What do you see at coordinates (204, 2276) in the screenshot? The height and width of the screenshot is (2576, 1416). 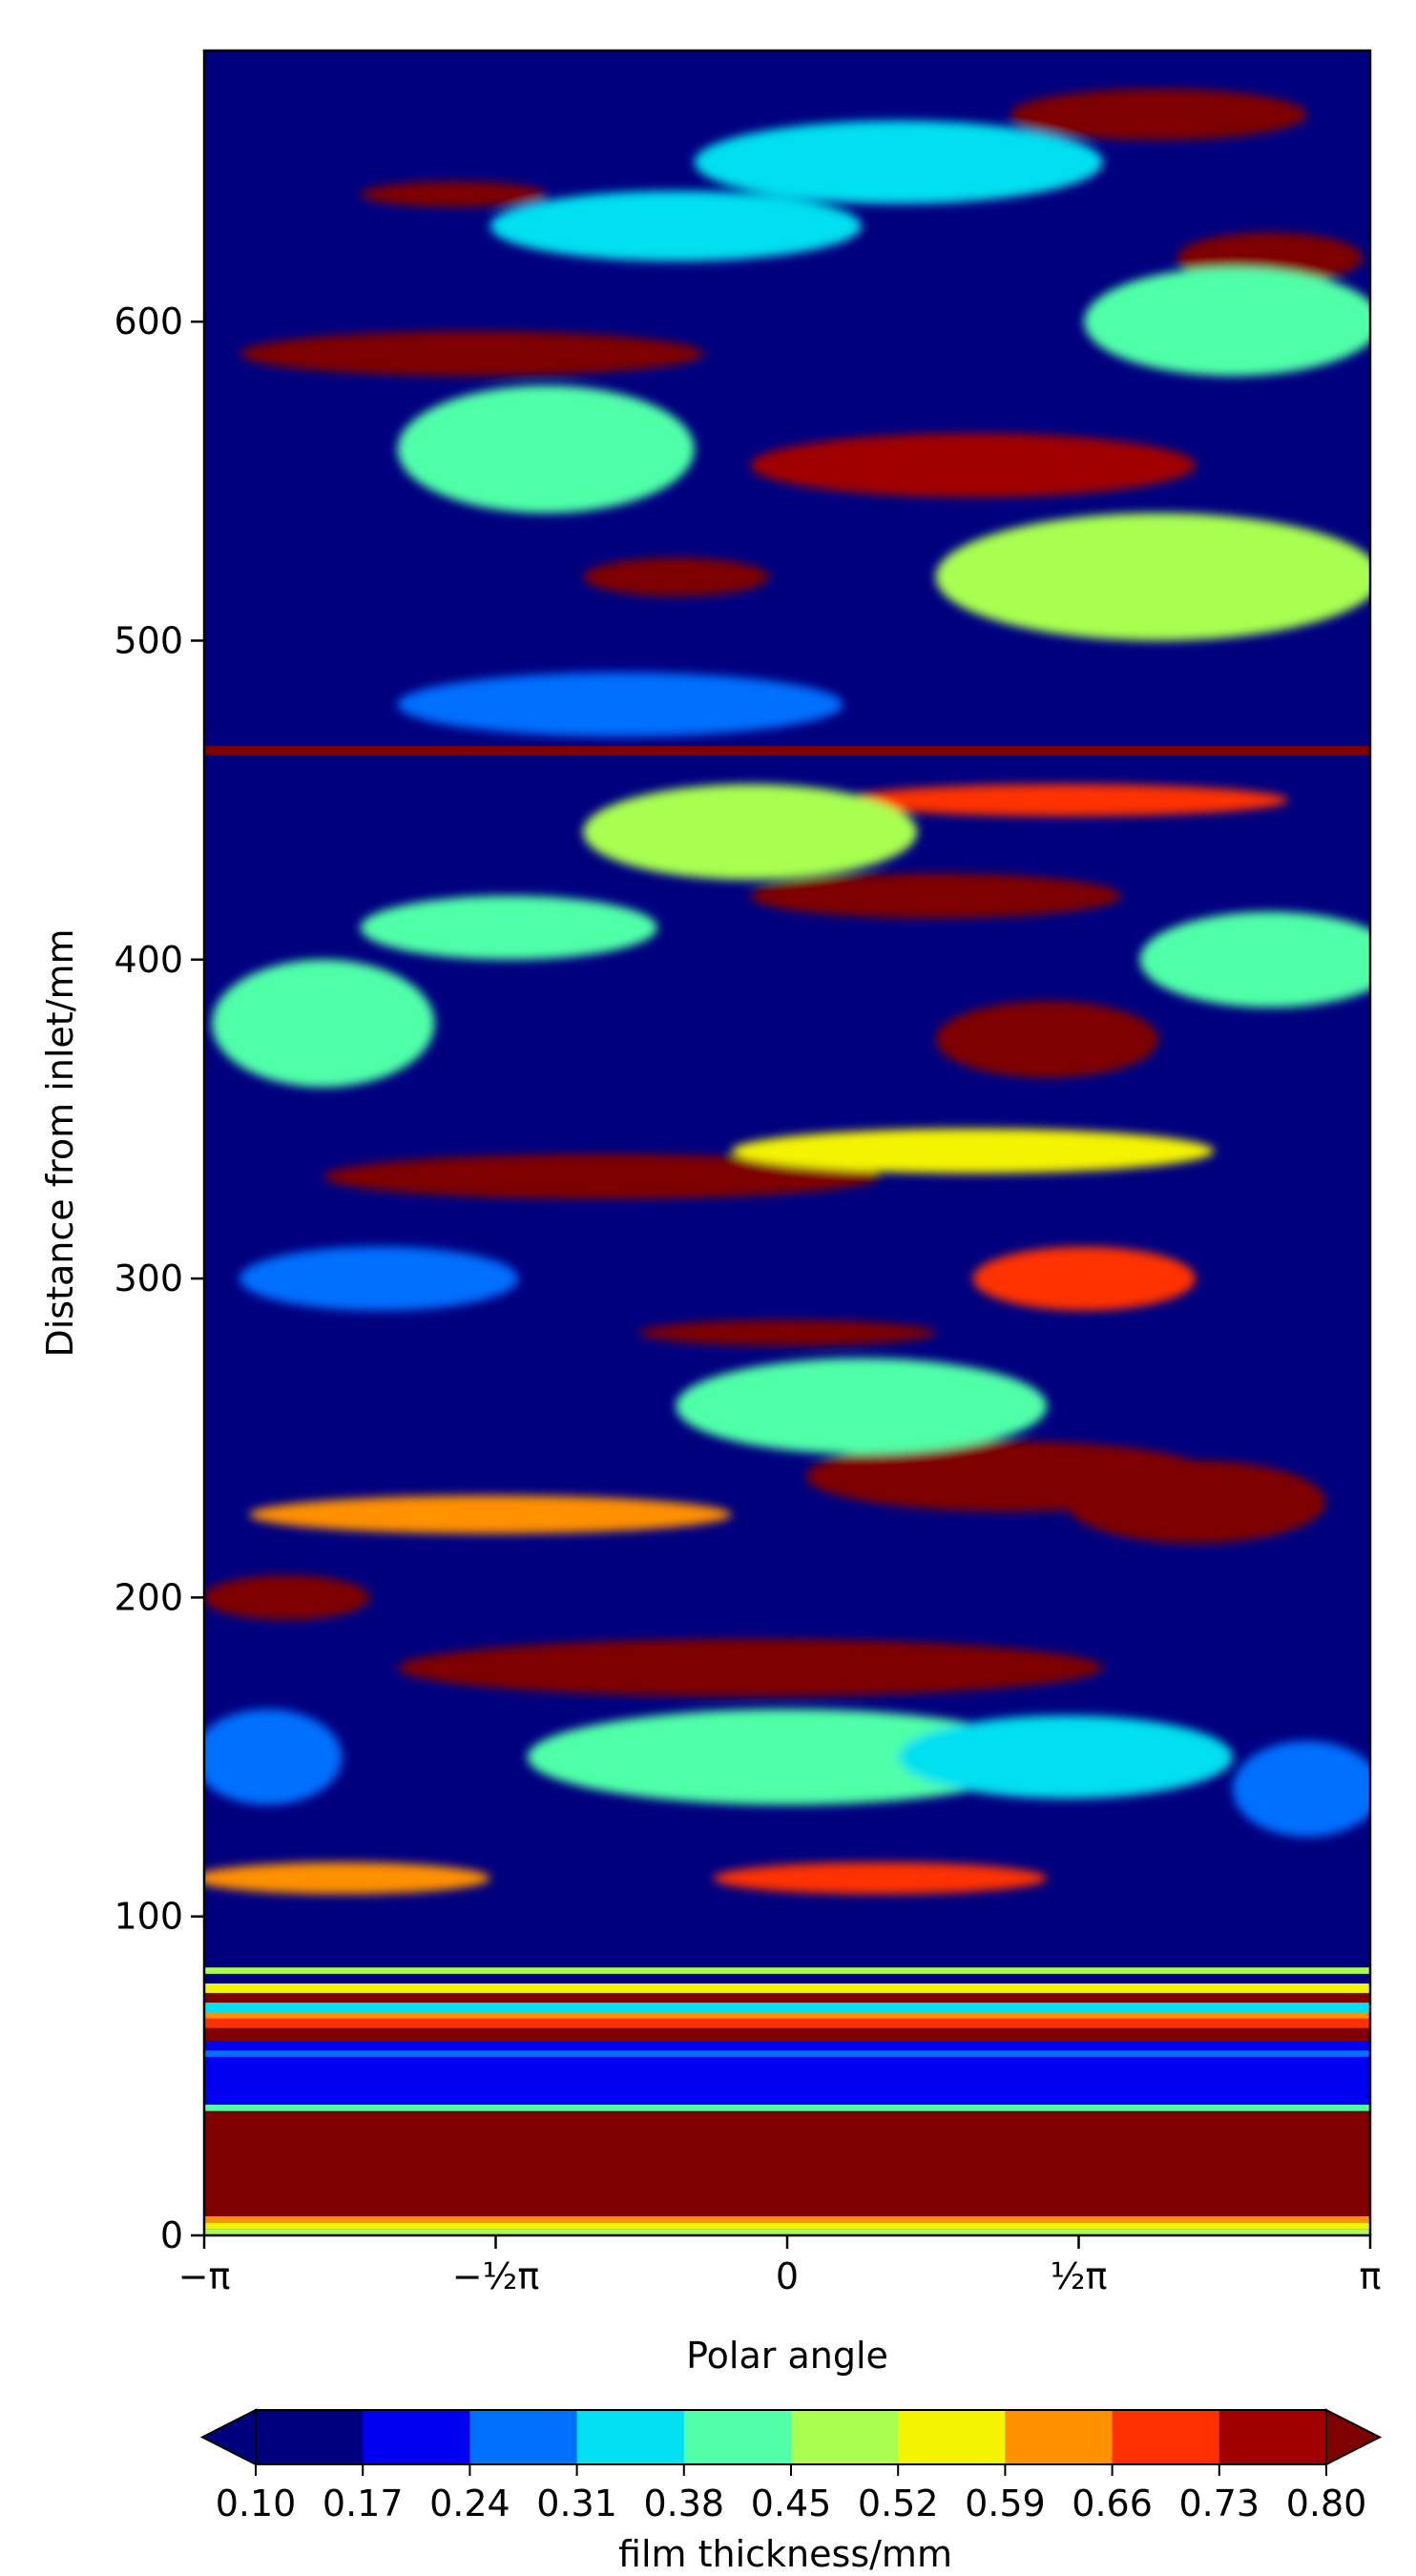 I see `x-tick-label: −π` at bounding box center [204, 2276].